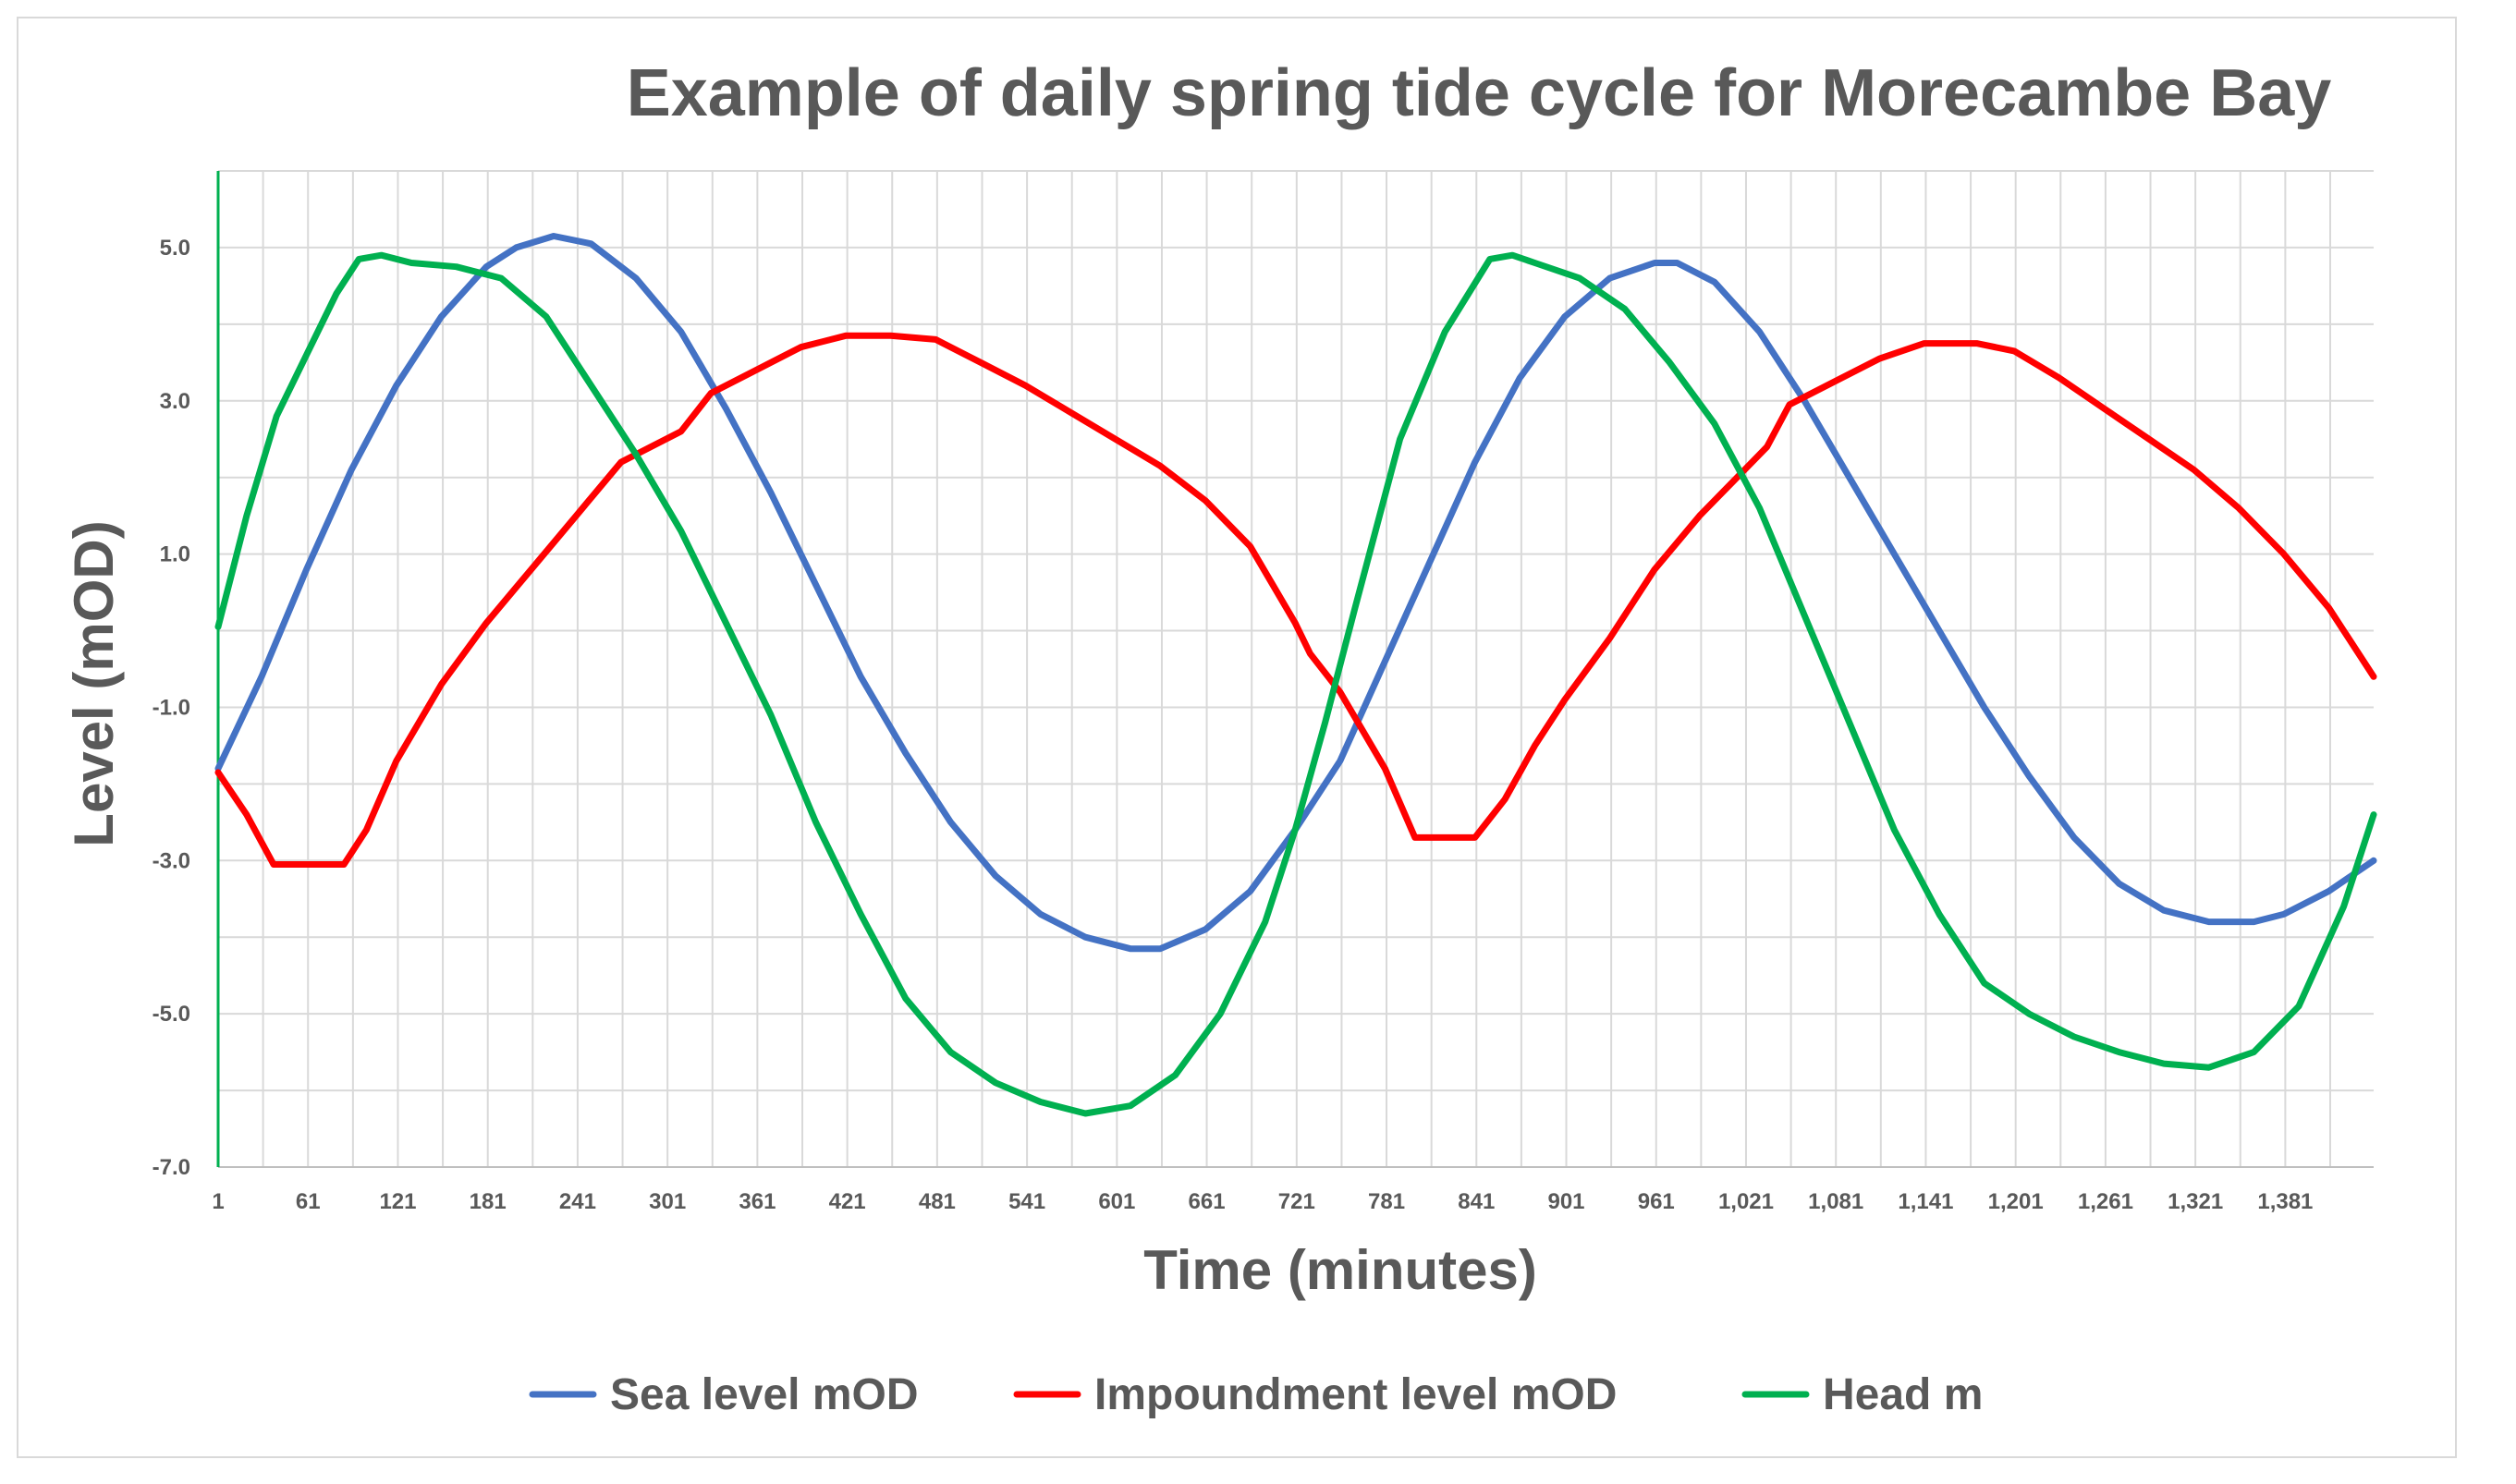  Describe the element at coordinates (1340, 1270) in the screenshot. I see `x-axis-title: Time (minutes)` at that location.